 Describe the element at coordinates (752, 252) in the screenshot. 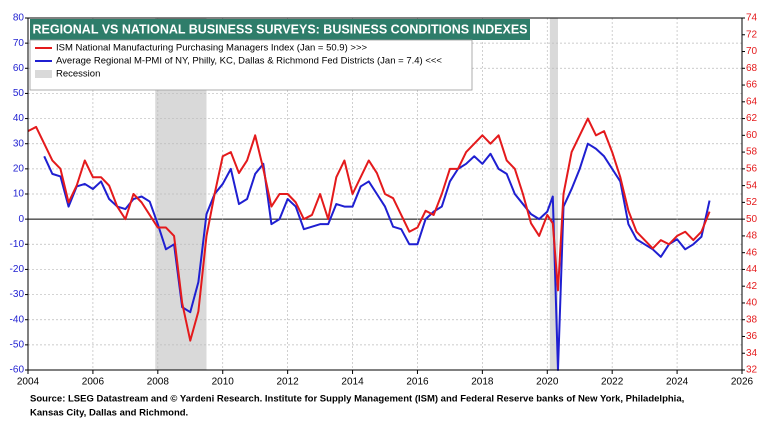

I see `y2-tick-label: 46` at that location.